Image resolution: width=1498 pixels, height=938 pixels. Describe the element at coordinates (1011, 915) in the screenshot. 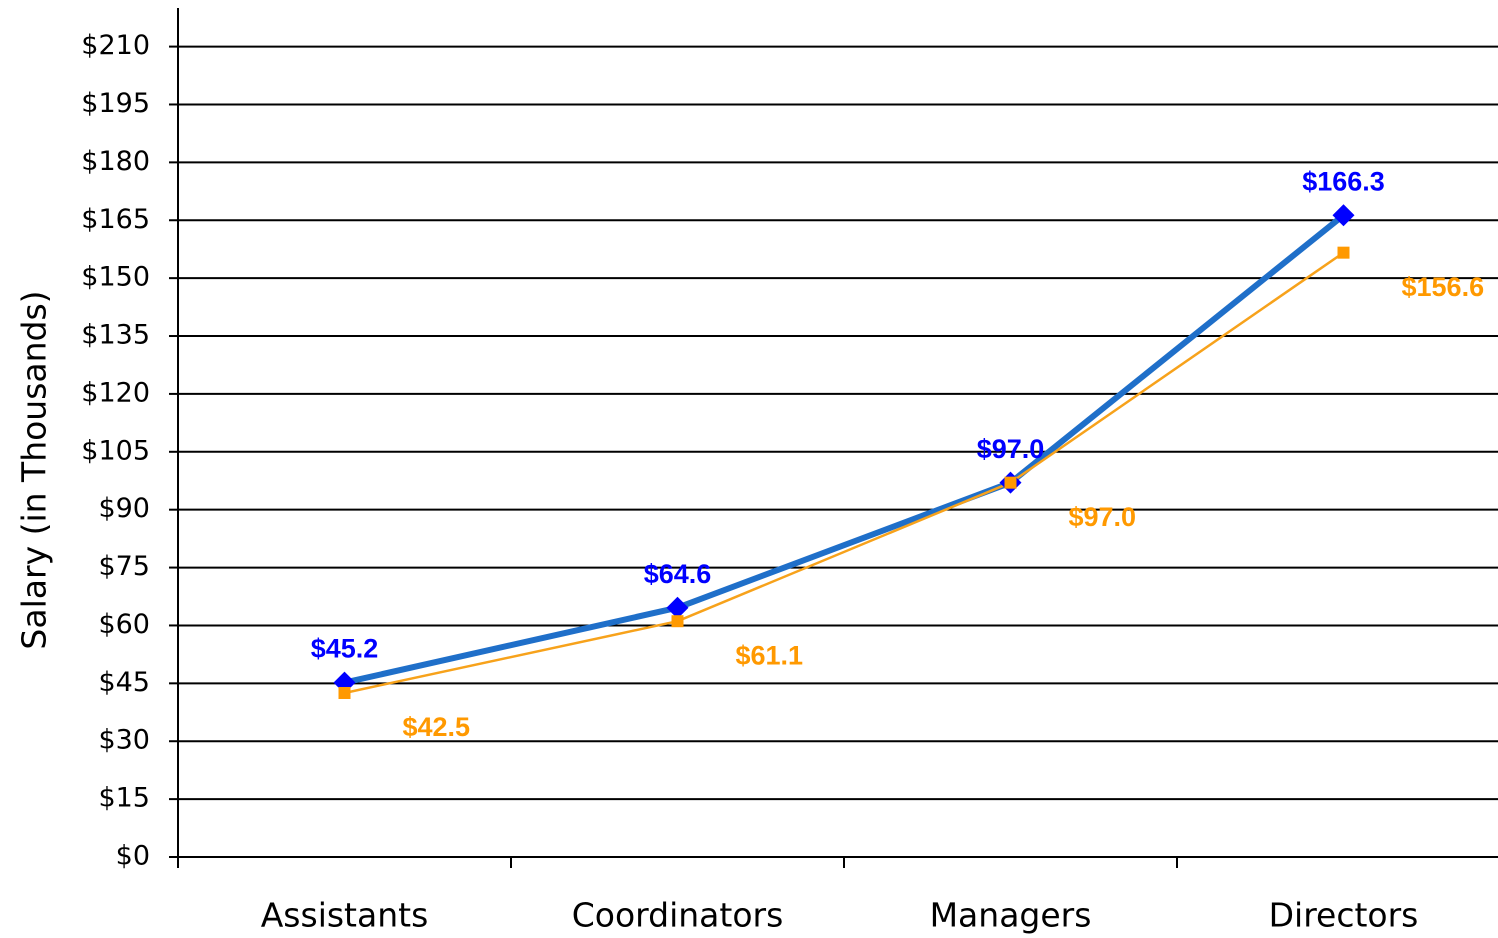

I see `x-tick-label: Managers` at that location.